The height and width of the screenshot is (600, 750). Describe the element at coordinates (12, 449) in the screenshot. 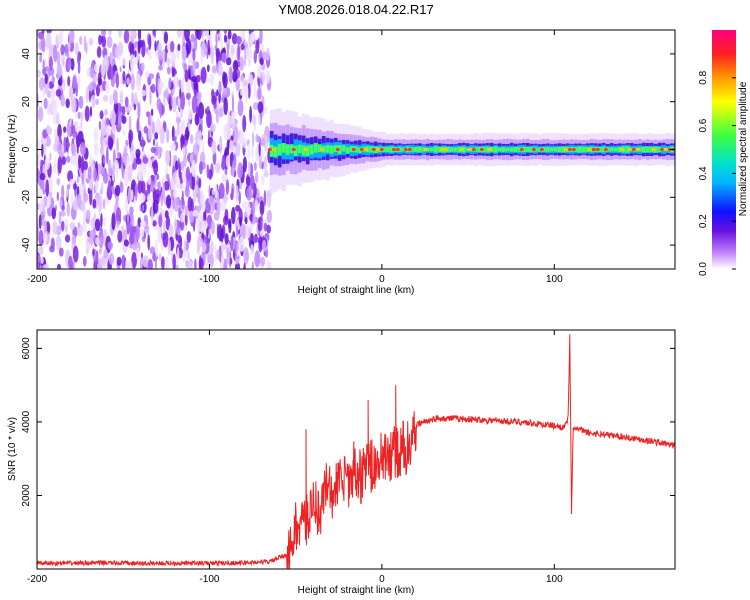

I see `snr-y-axis-label: SNR (10 * v/v)` at that location.